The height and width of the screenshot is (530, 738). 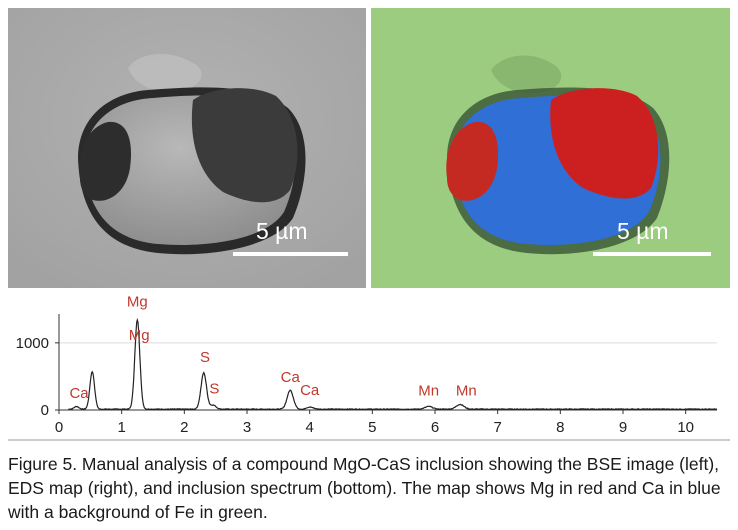 I want to click on y-tick-label: 1000, so click(x=32, y=343).